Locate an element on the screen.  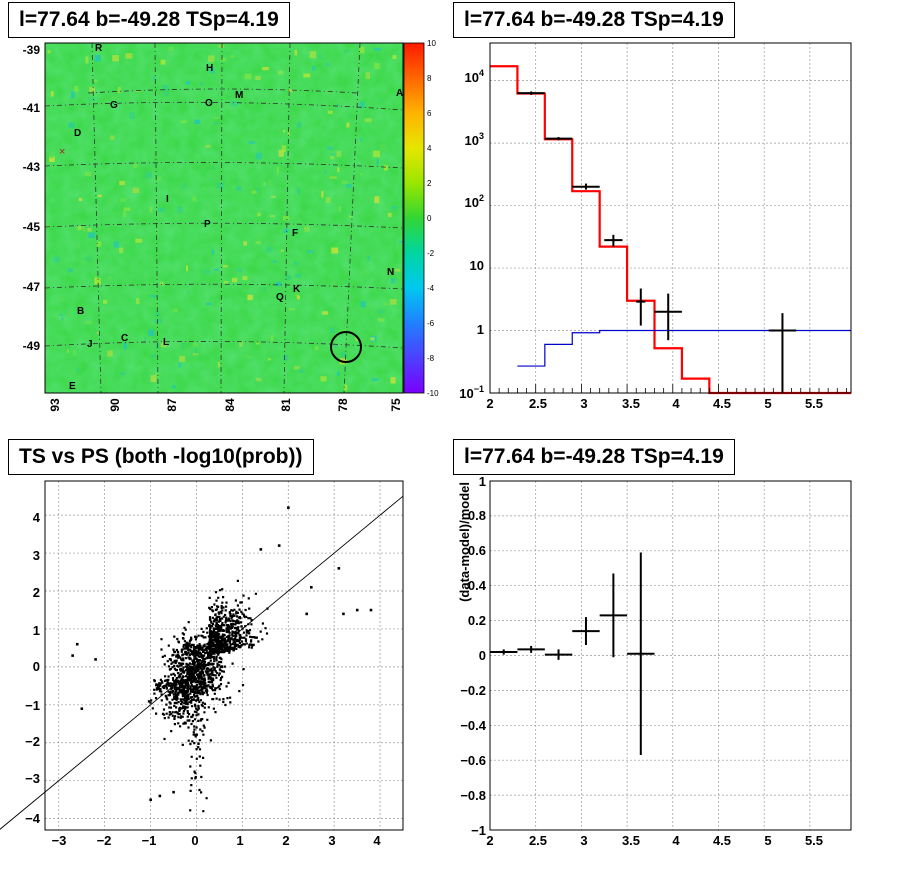
residual-x-tick: 4 is located at coordinates (676, 840).